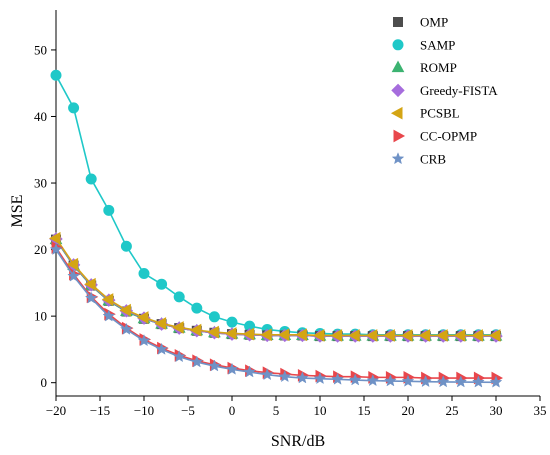 Image resolution: width=550 pixels, height=455 pixels. I want to click on x-tick-label: 20, so click(408, 410).